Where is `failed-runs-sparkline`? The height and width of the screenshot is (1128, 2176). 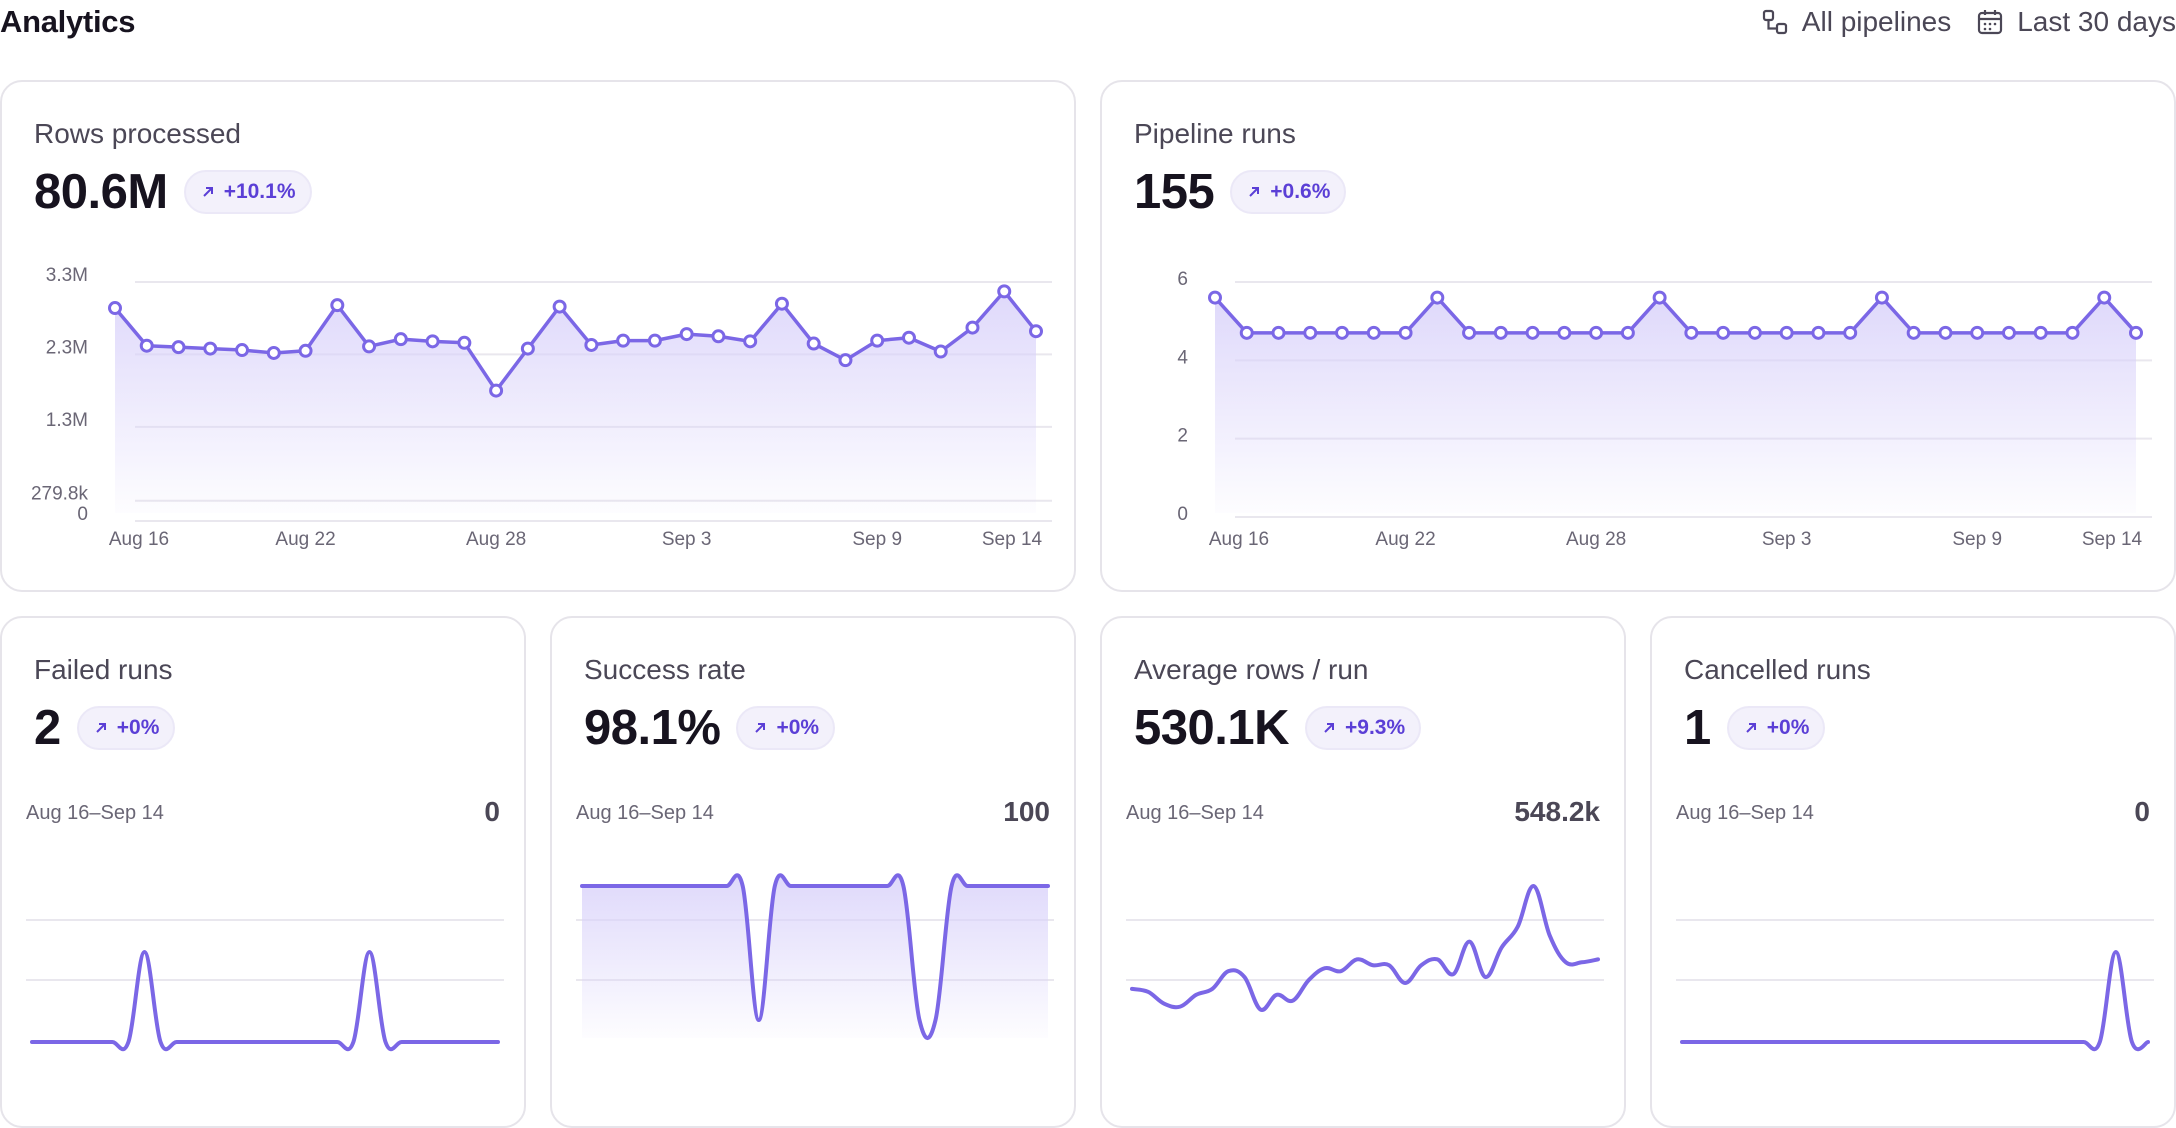 failed-runs-sparkline is located at coordinates (265, 985).